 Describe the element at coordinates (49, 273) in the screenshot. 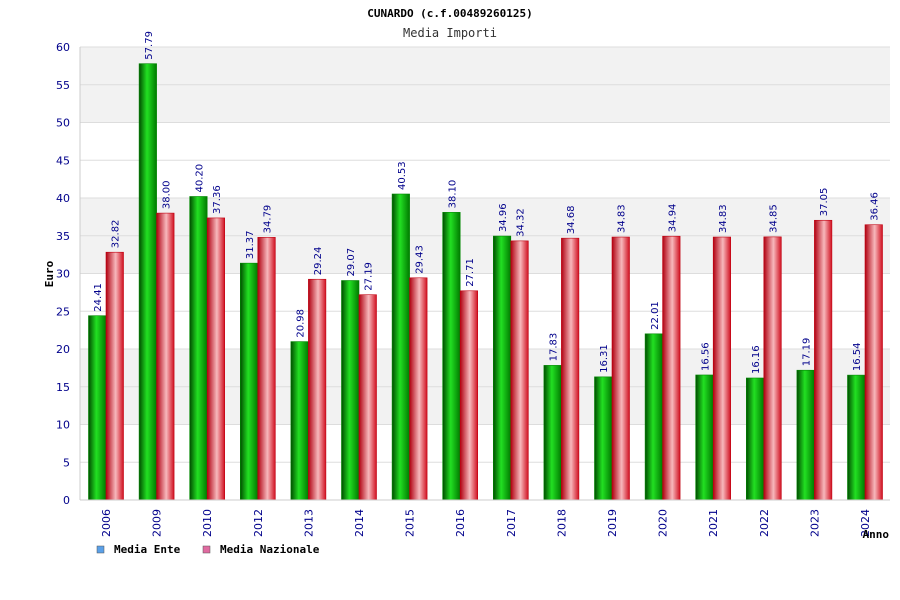

I see `y-axis-label: Euro` at that location.